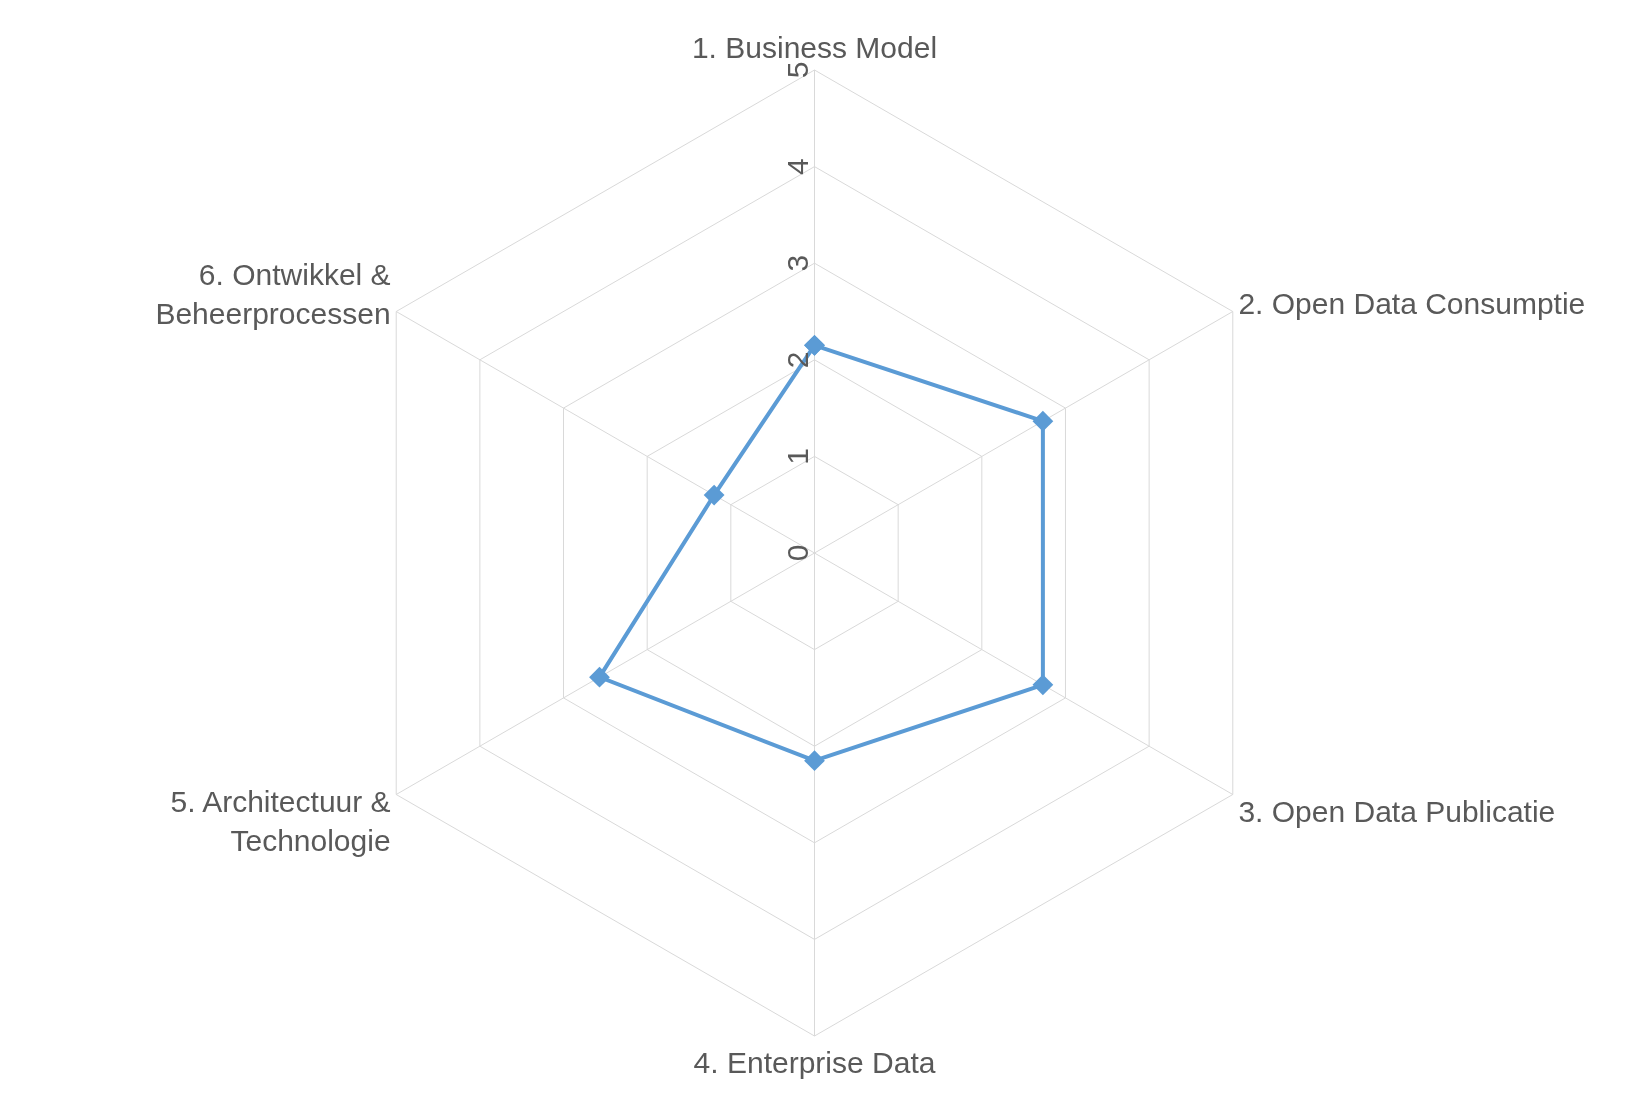  I want to click on spoke-label: 5. Architectuur & Technologie, so click(280, 821).